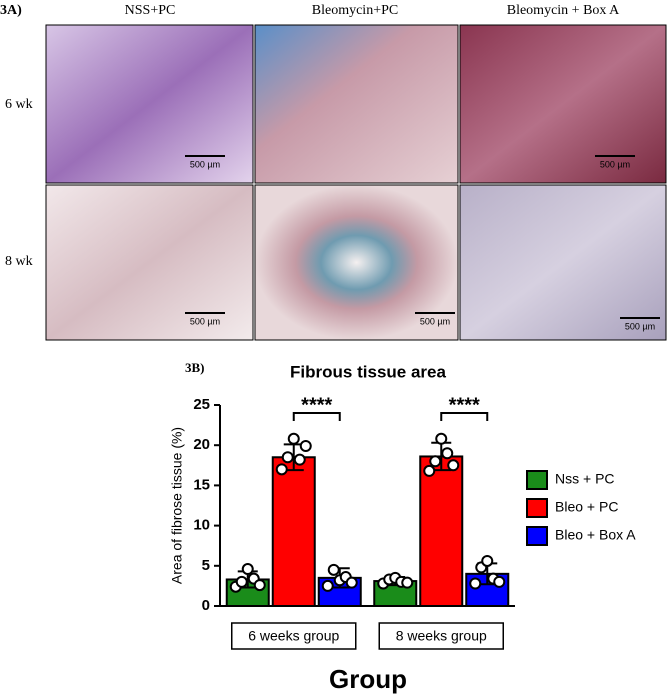  I want to click on y-tick-label: 25, so click(201, 404).